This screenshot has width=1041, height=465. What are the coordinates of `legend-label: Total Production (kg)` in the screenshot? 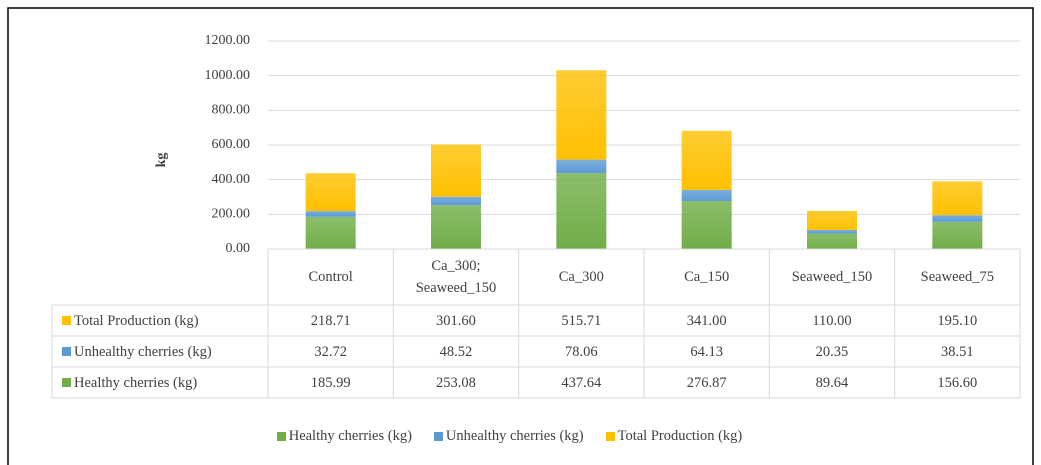 It's located at (680, 436).